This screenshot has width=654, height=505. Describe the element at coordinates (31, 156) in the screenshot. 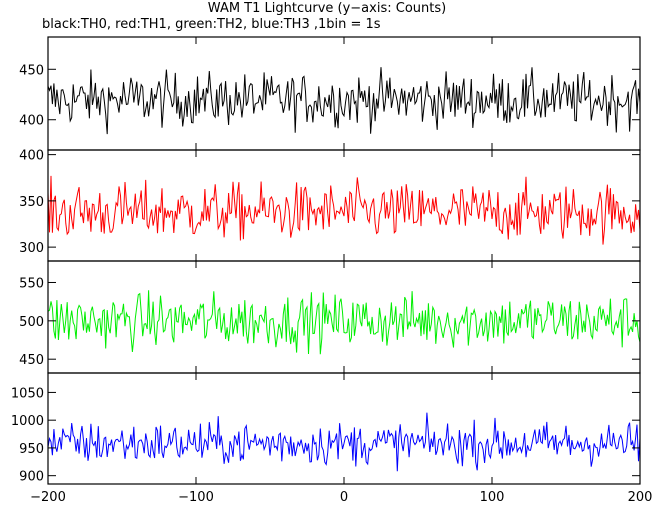

I see `y-tick-label-panel-1-2: 400` at that location.